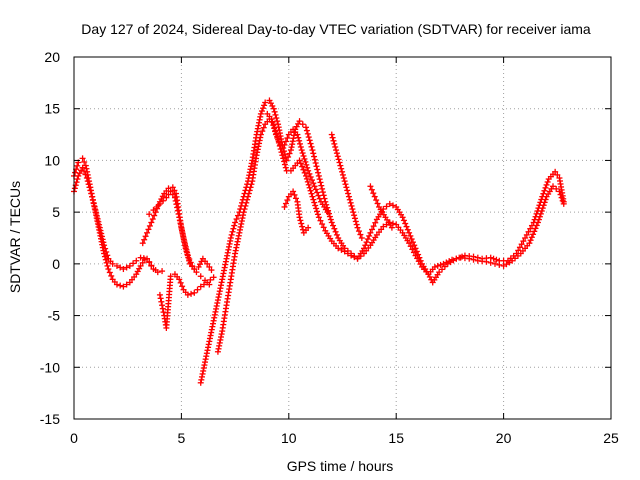  I want to click on y-axis-label: SDTVAR / TECUs, so click(15, 237).